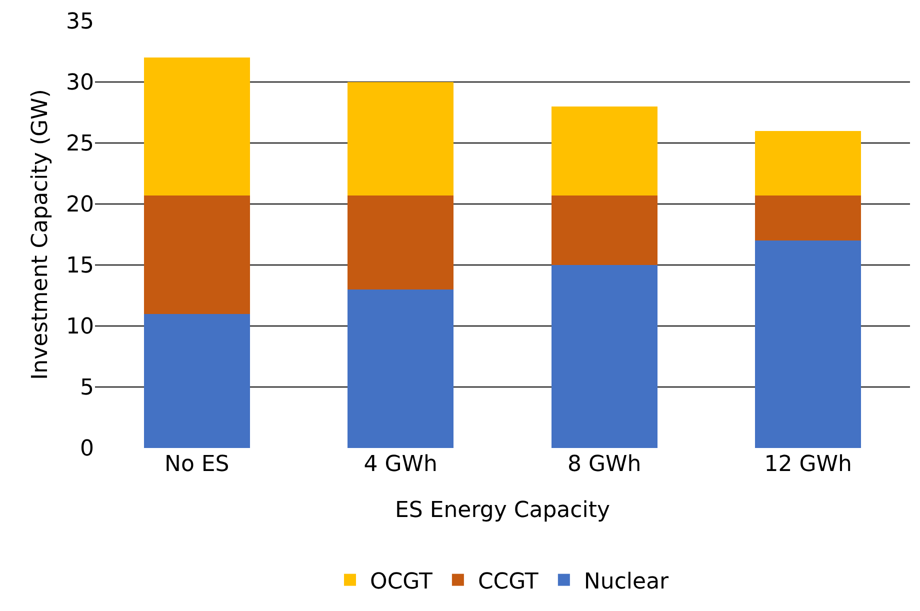  I want to click on y-tick-label: 20, so click(80, 205).